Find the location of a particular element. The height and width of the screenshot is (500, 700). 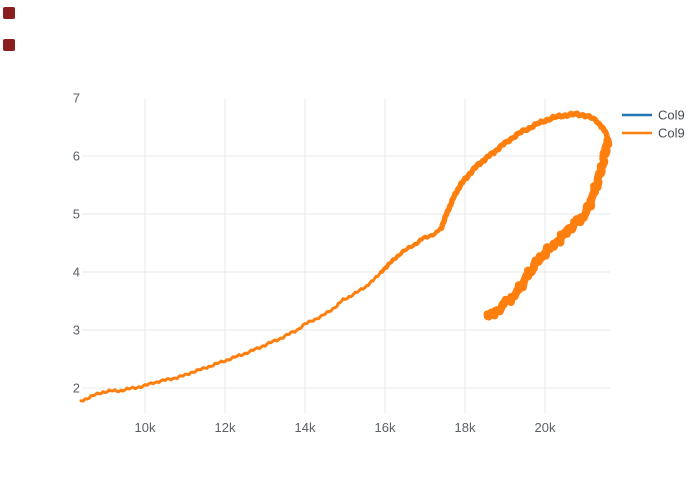

y-tick-label: 2 is located at coordinates (76, 388).